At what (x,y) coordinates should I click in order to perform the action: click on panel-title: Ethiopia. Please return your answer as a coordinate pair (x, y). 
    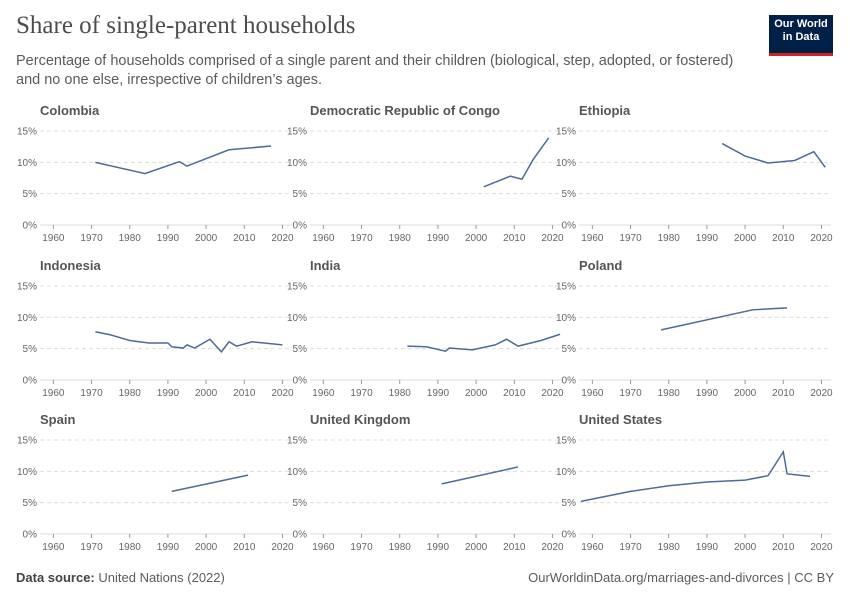
    Looking at the image, I should click on (605, 110).